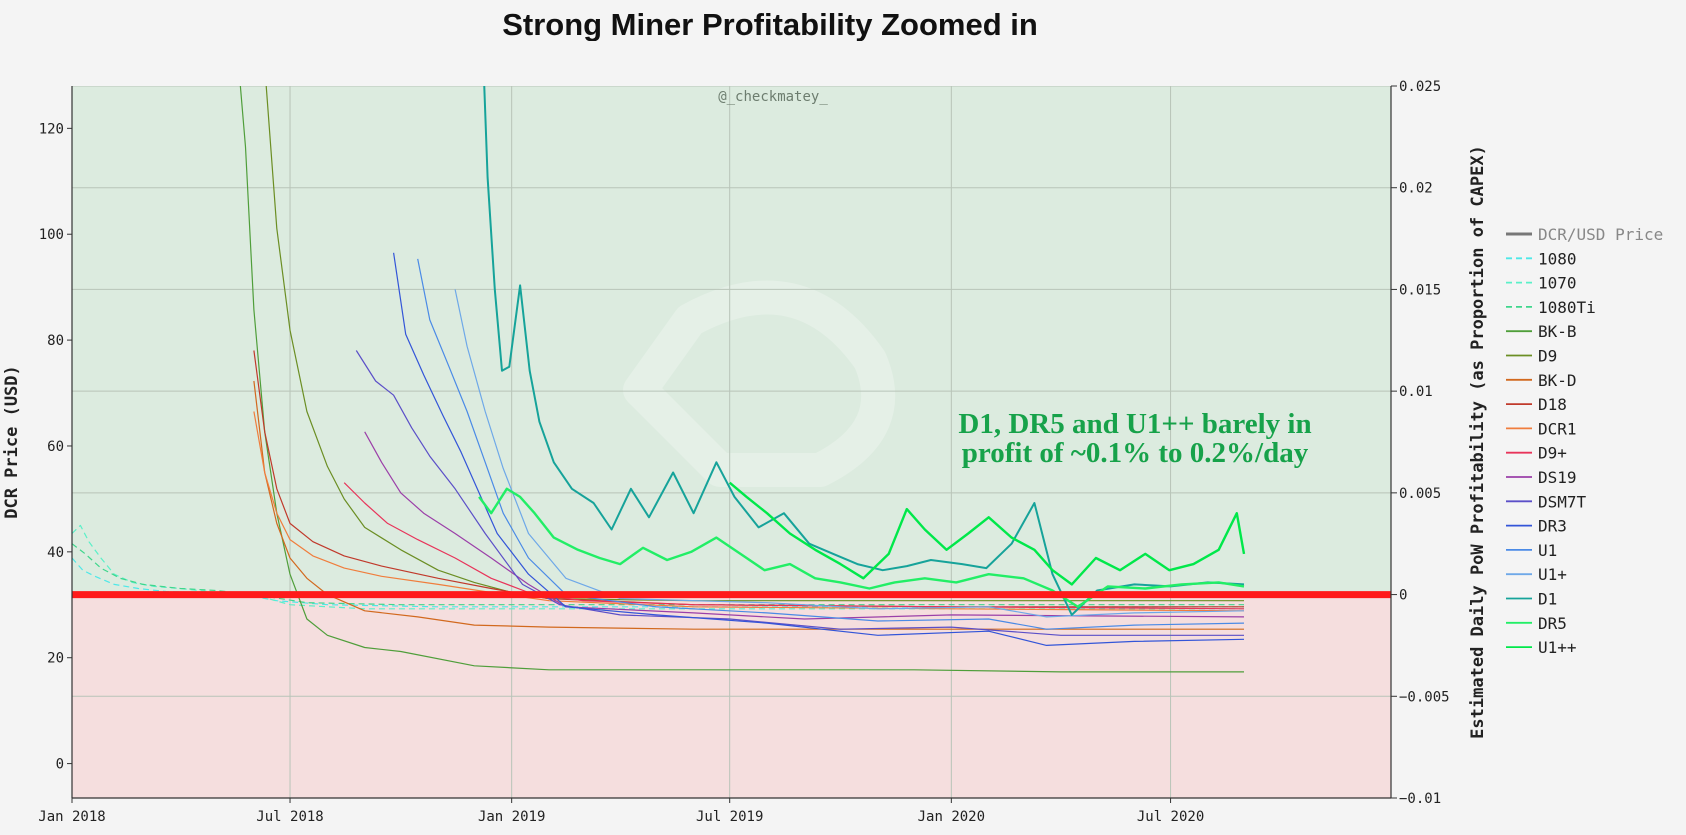  Describe the element at coordinates (1420, 799) in the screenshot. I see `y2-tick-label: −0.01` at that location.